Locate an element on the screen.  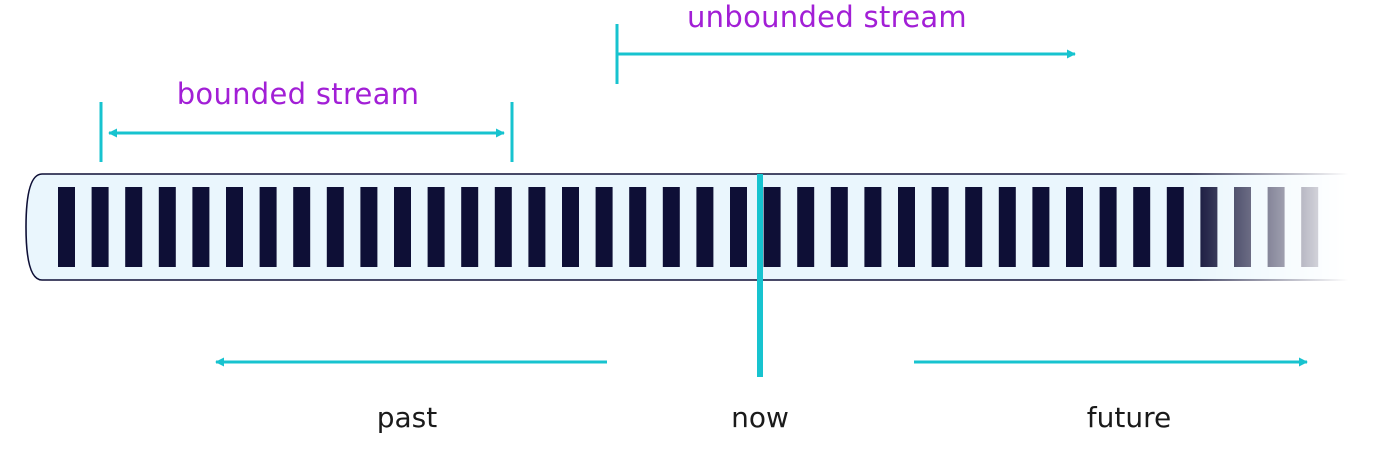
past-label: past is located at coordinates (407, 417).